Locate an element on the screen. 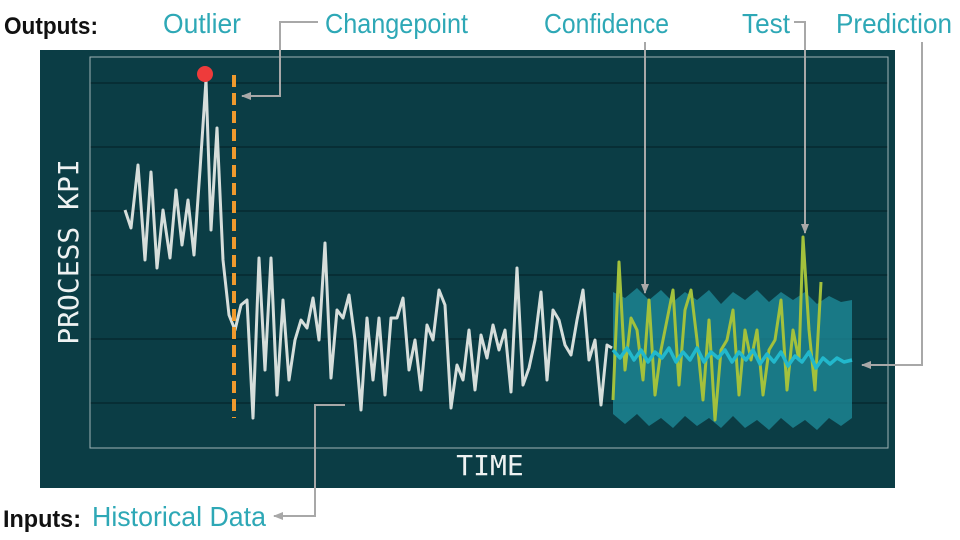 This screenshot has height=540, width=960. test-annotation: Test is located at coordinates (766, 23).